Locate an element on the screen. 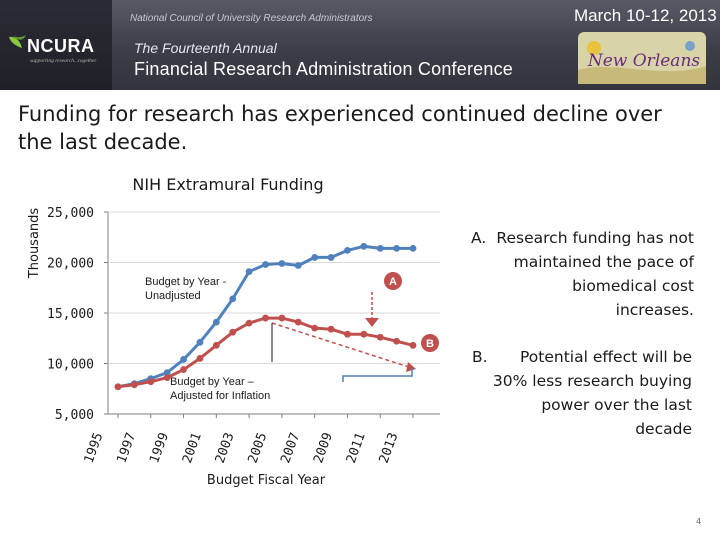 The height and width of the screenshot is (540, 720). chart-title: NIH Extramural Funding is located at coordinates (227, 184).